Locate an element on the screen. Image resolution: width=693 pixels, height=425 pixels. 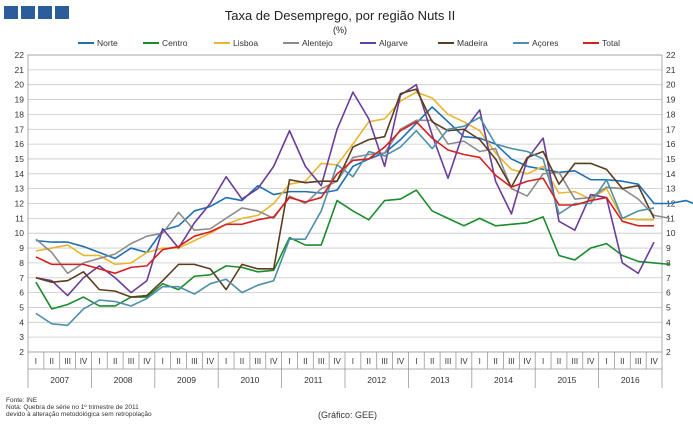
y-tick-label-right: 9 is located at coordinates (668, 248).